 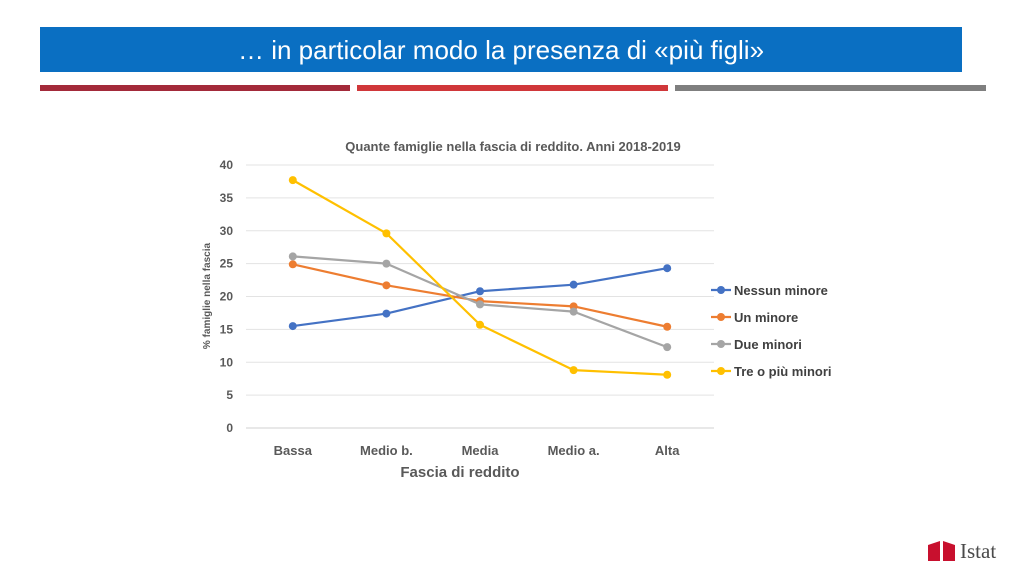 What do you see at coordinates (229, 395) in the screenshot?
I see `y-tick-label: 5` at bounding box center [229, 395].